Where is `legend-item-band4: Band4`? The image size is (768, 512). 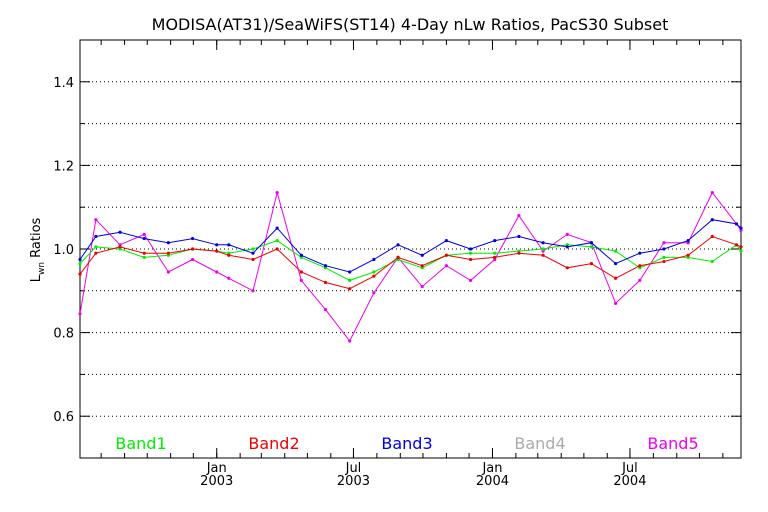
legend-item-band4: Band4 is located at coordinates (539, 443).